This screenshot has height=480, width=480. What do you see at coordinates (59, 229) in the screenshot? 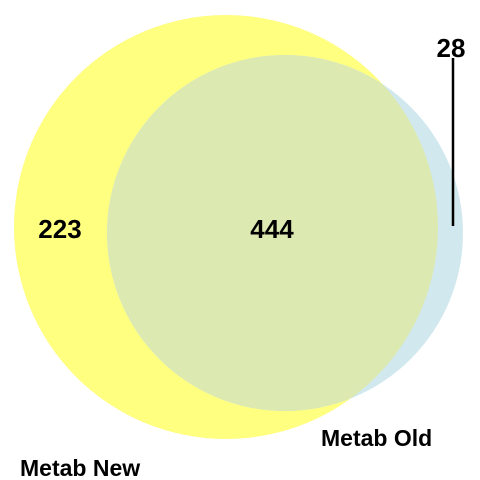
I see `count-only-metab-new: 223` at bounding box center [59, 229].